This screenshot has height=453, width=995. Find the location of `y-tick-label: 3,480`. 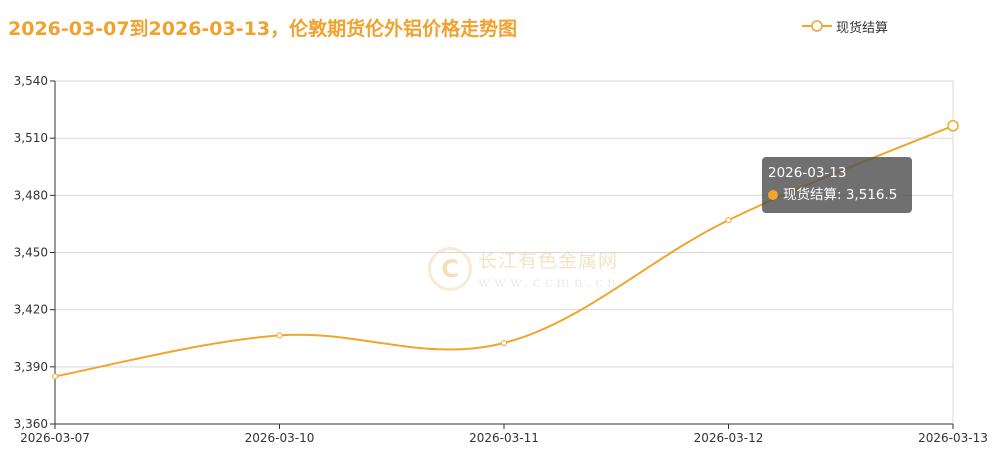

y-tick-label: 3,480 is located at coordinates (31, 195).